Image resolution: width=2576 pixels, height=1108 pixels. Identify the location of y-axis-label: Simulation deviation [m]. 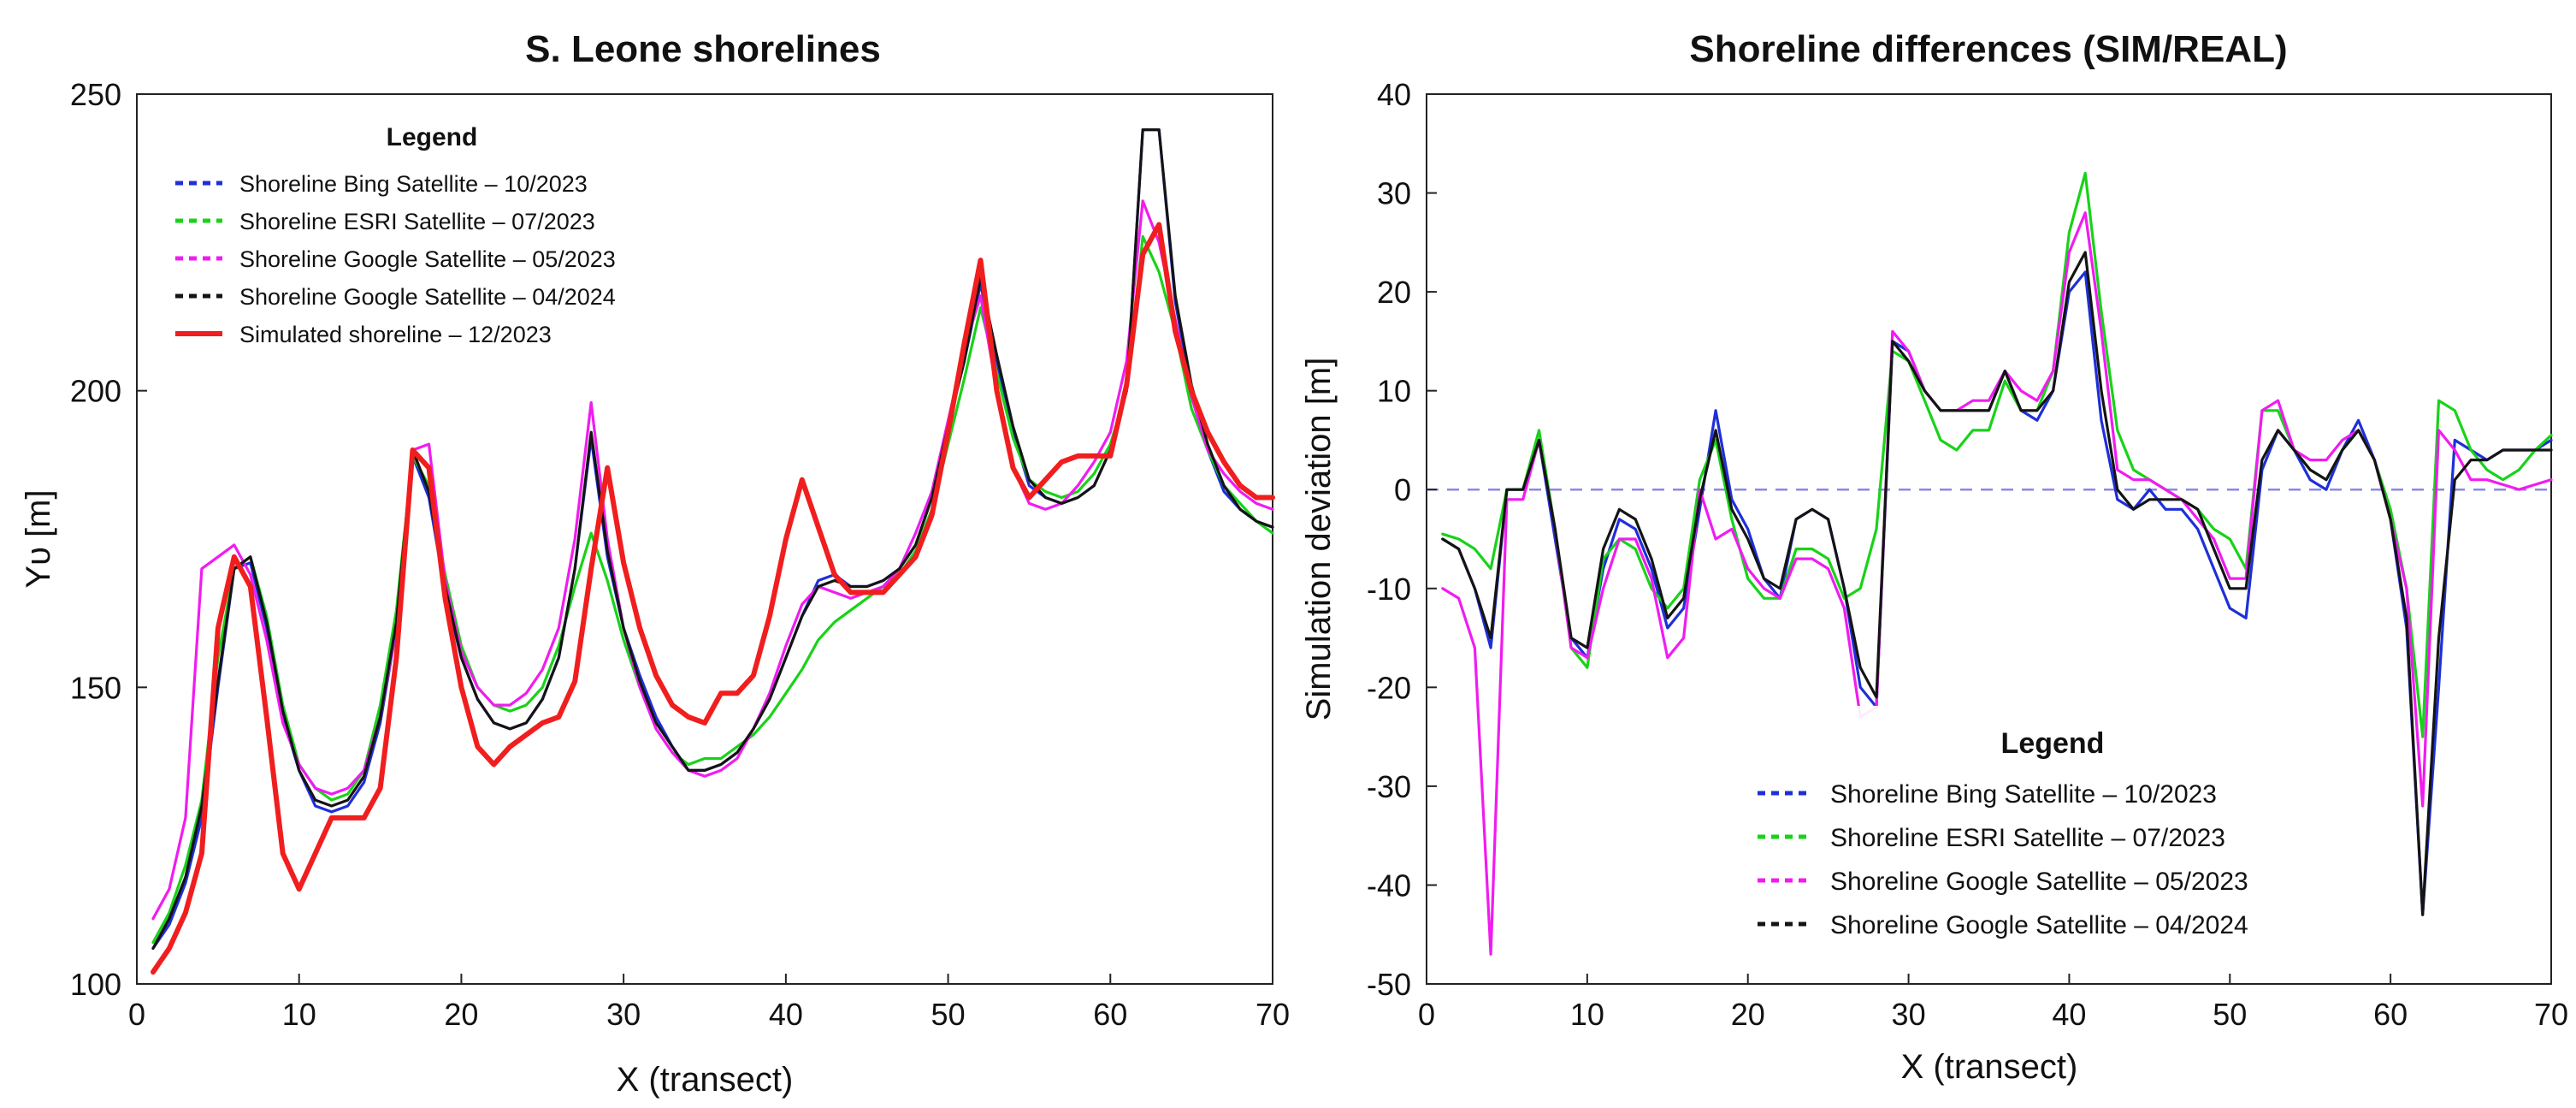
(1319, 539).